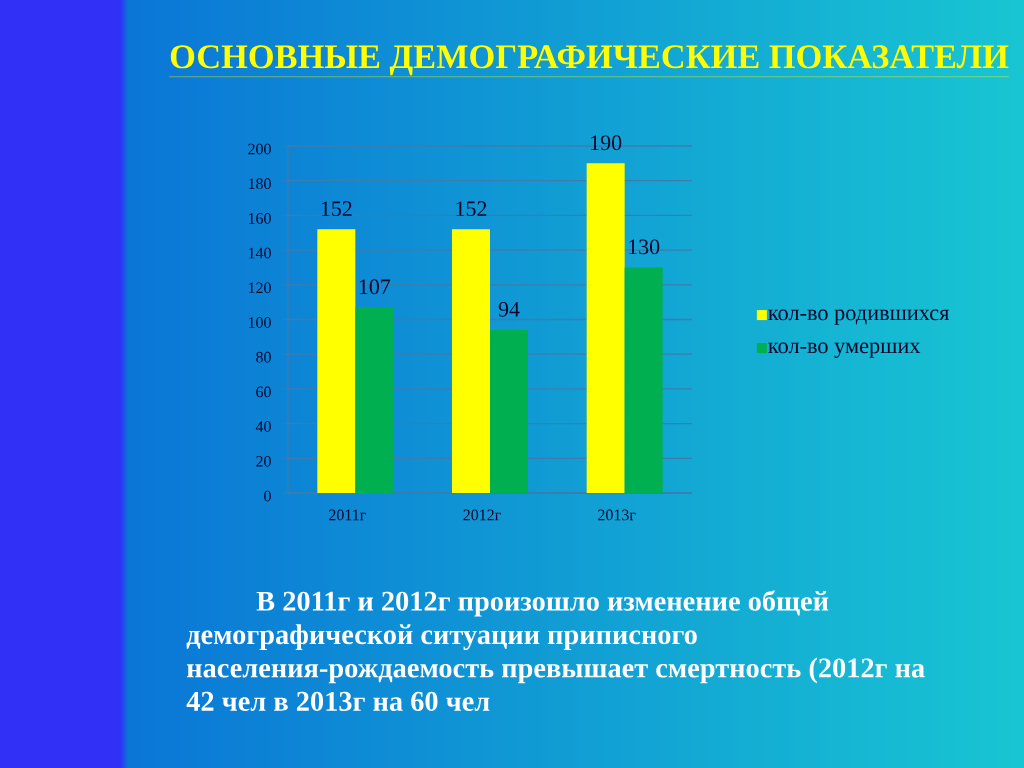 This screenshot has height=768, width=1024. I want to click on data-label: 190, so click(606, 143).